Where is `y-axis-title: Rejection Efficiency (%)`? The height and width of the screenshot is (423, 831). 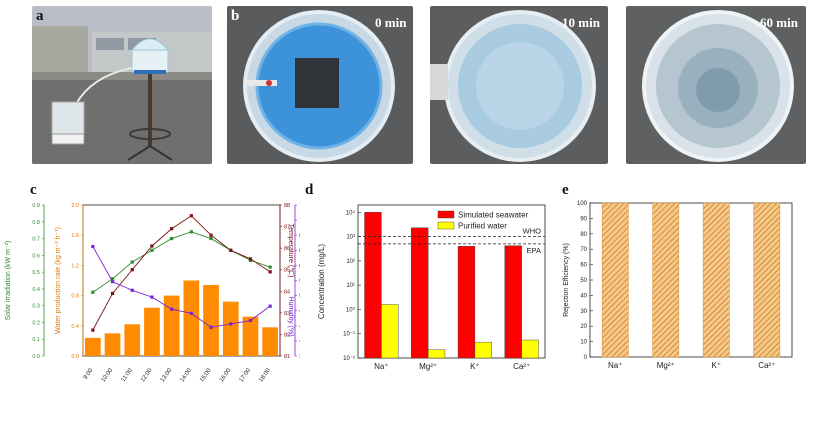 y-axis-title: Rejection Efficiency (%) is located at coordinates (566, 280).